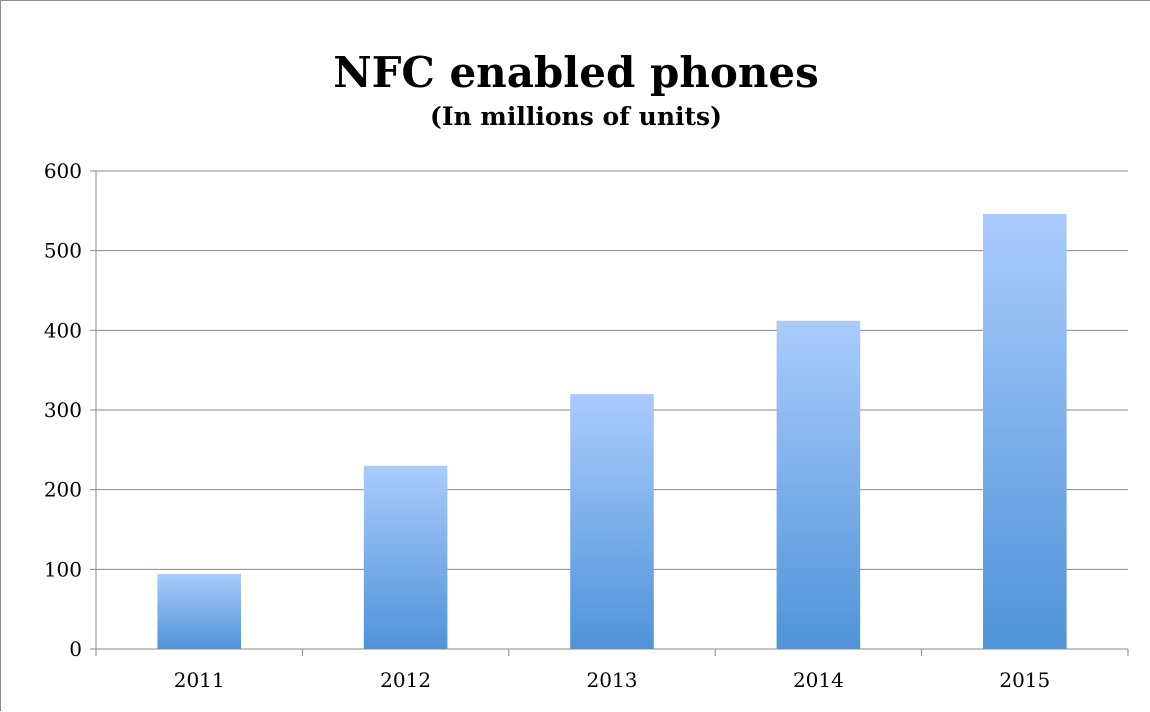  I want to click on y-tick-label: 600, so click(63, 171).